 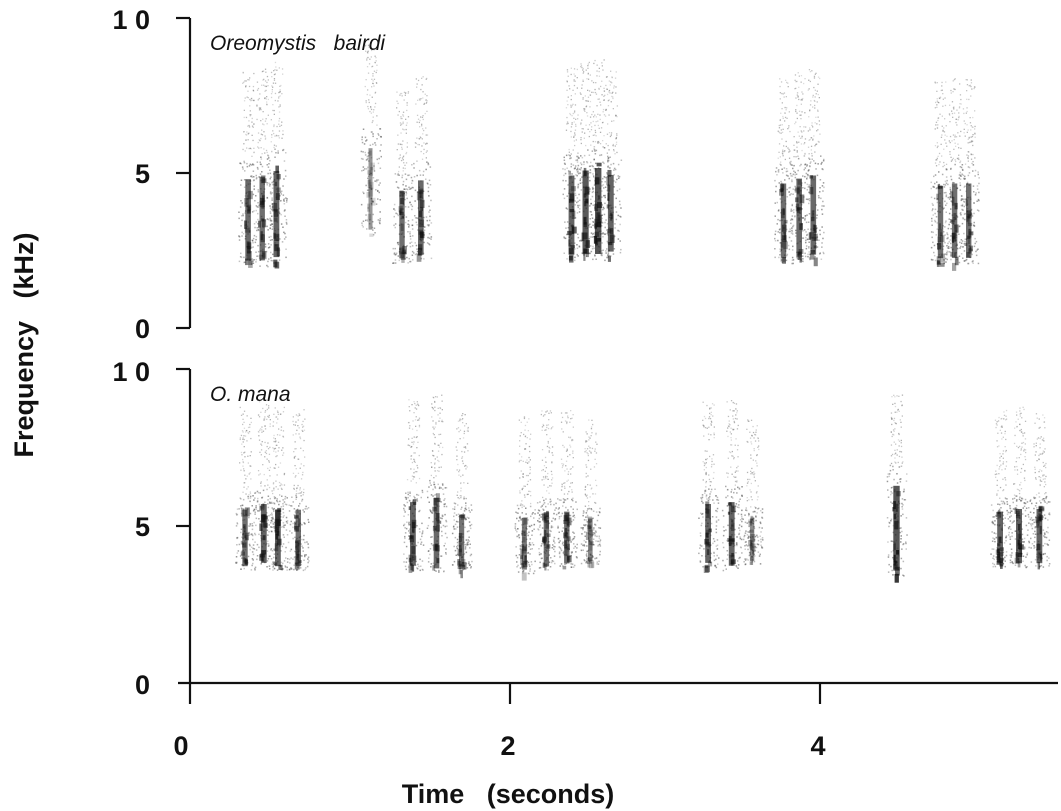 I want to click on x-tick-label-4: 4, so click(x=817, y=746).